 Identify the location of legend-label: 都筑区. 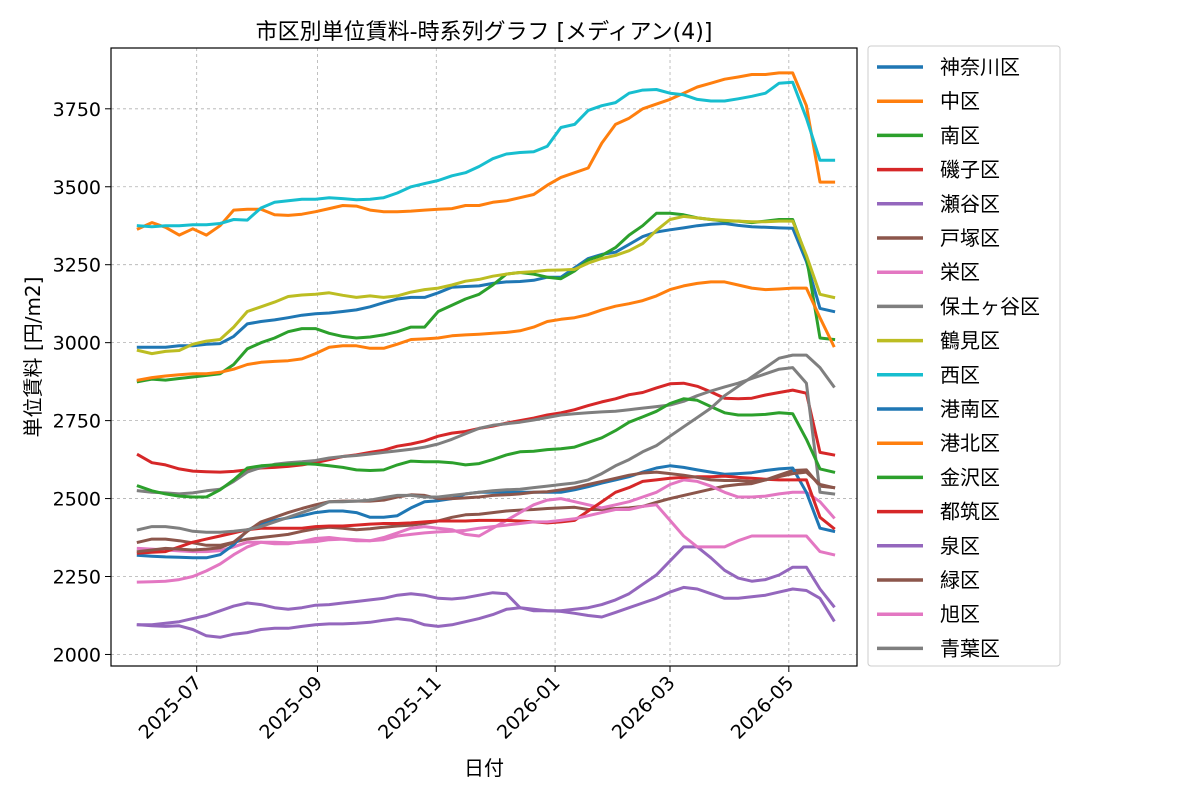
(970, 512).